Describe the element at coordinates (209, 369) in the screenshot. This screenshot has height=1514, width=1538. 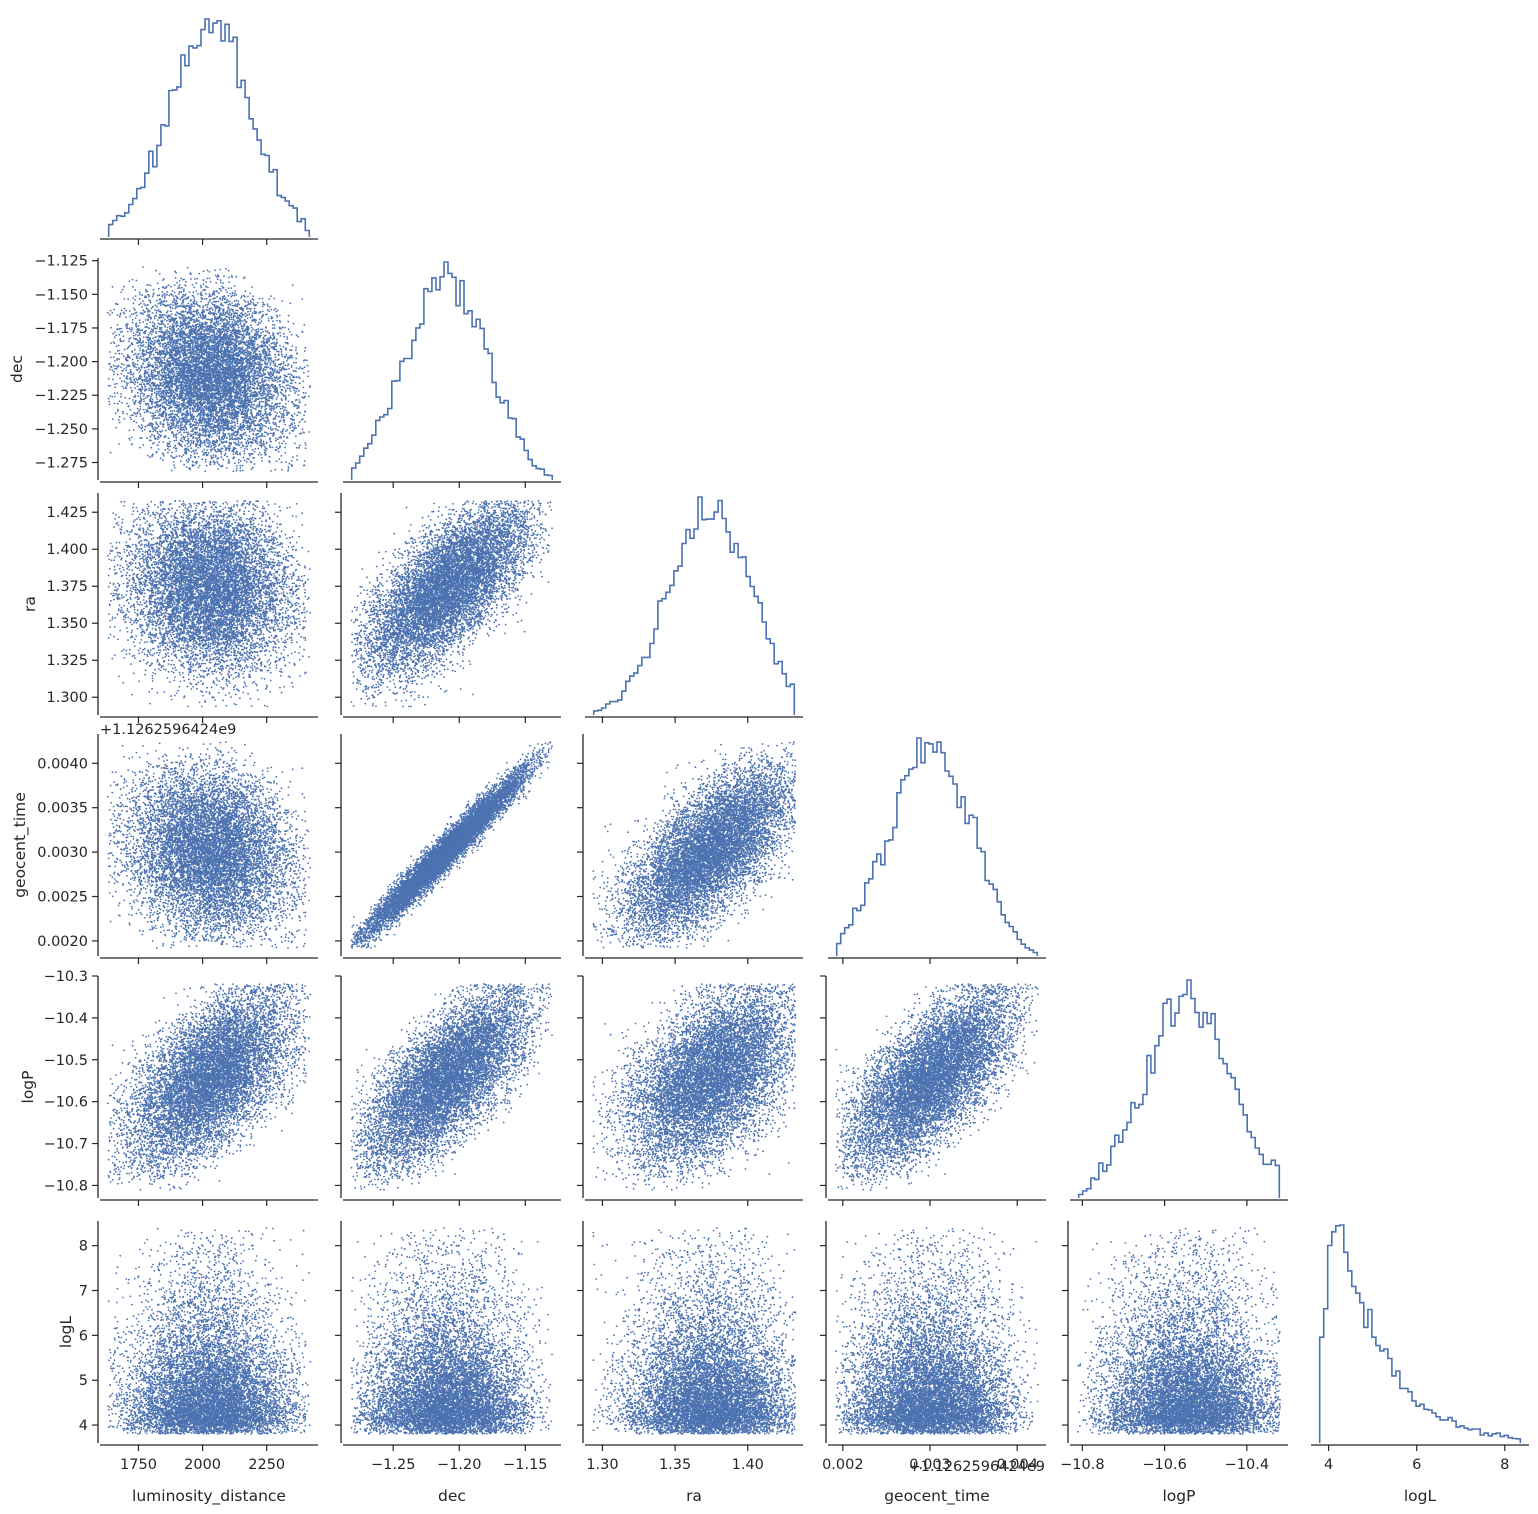
I see `scatter-points` at that location.